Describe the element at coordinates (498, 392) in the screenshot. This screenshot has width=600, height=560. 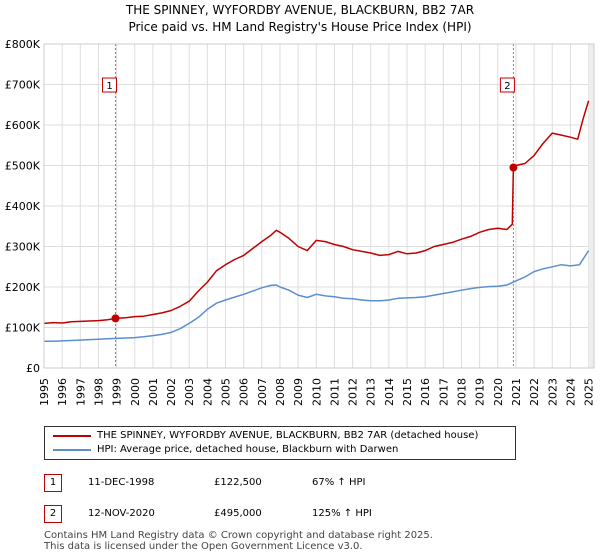
I see `x-tick-label: 2020` at that location.